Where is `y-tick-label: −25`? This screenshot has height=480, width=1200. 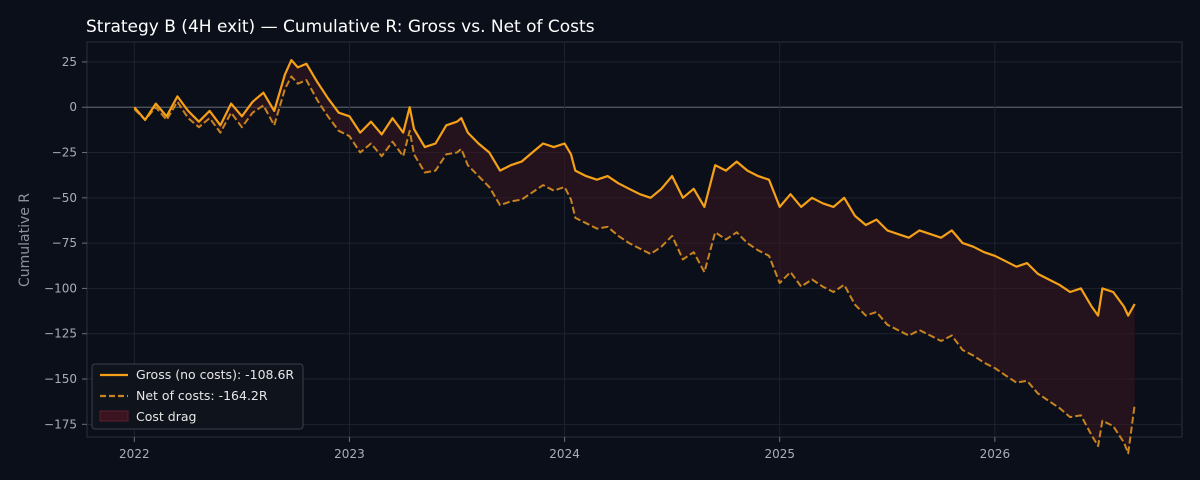
y-tick-label: −25 is located at coordinates (64, 153).